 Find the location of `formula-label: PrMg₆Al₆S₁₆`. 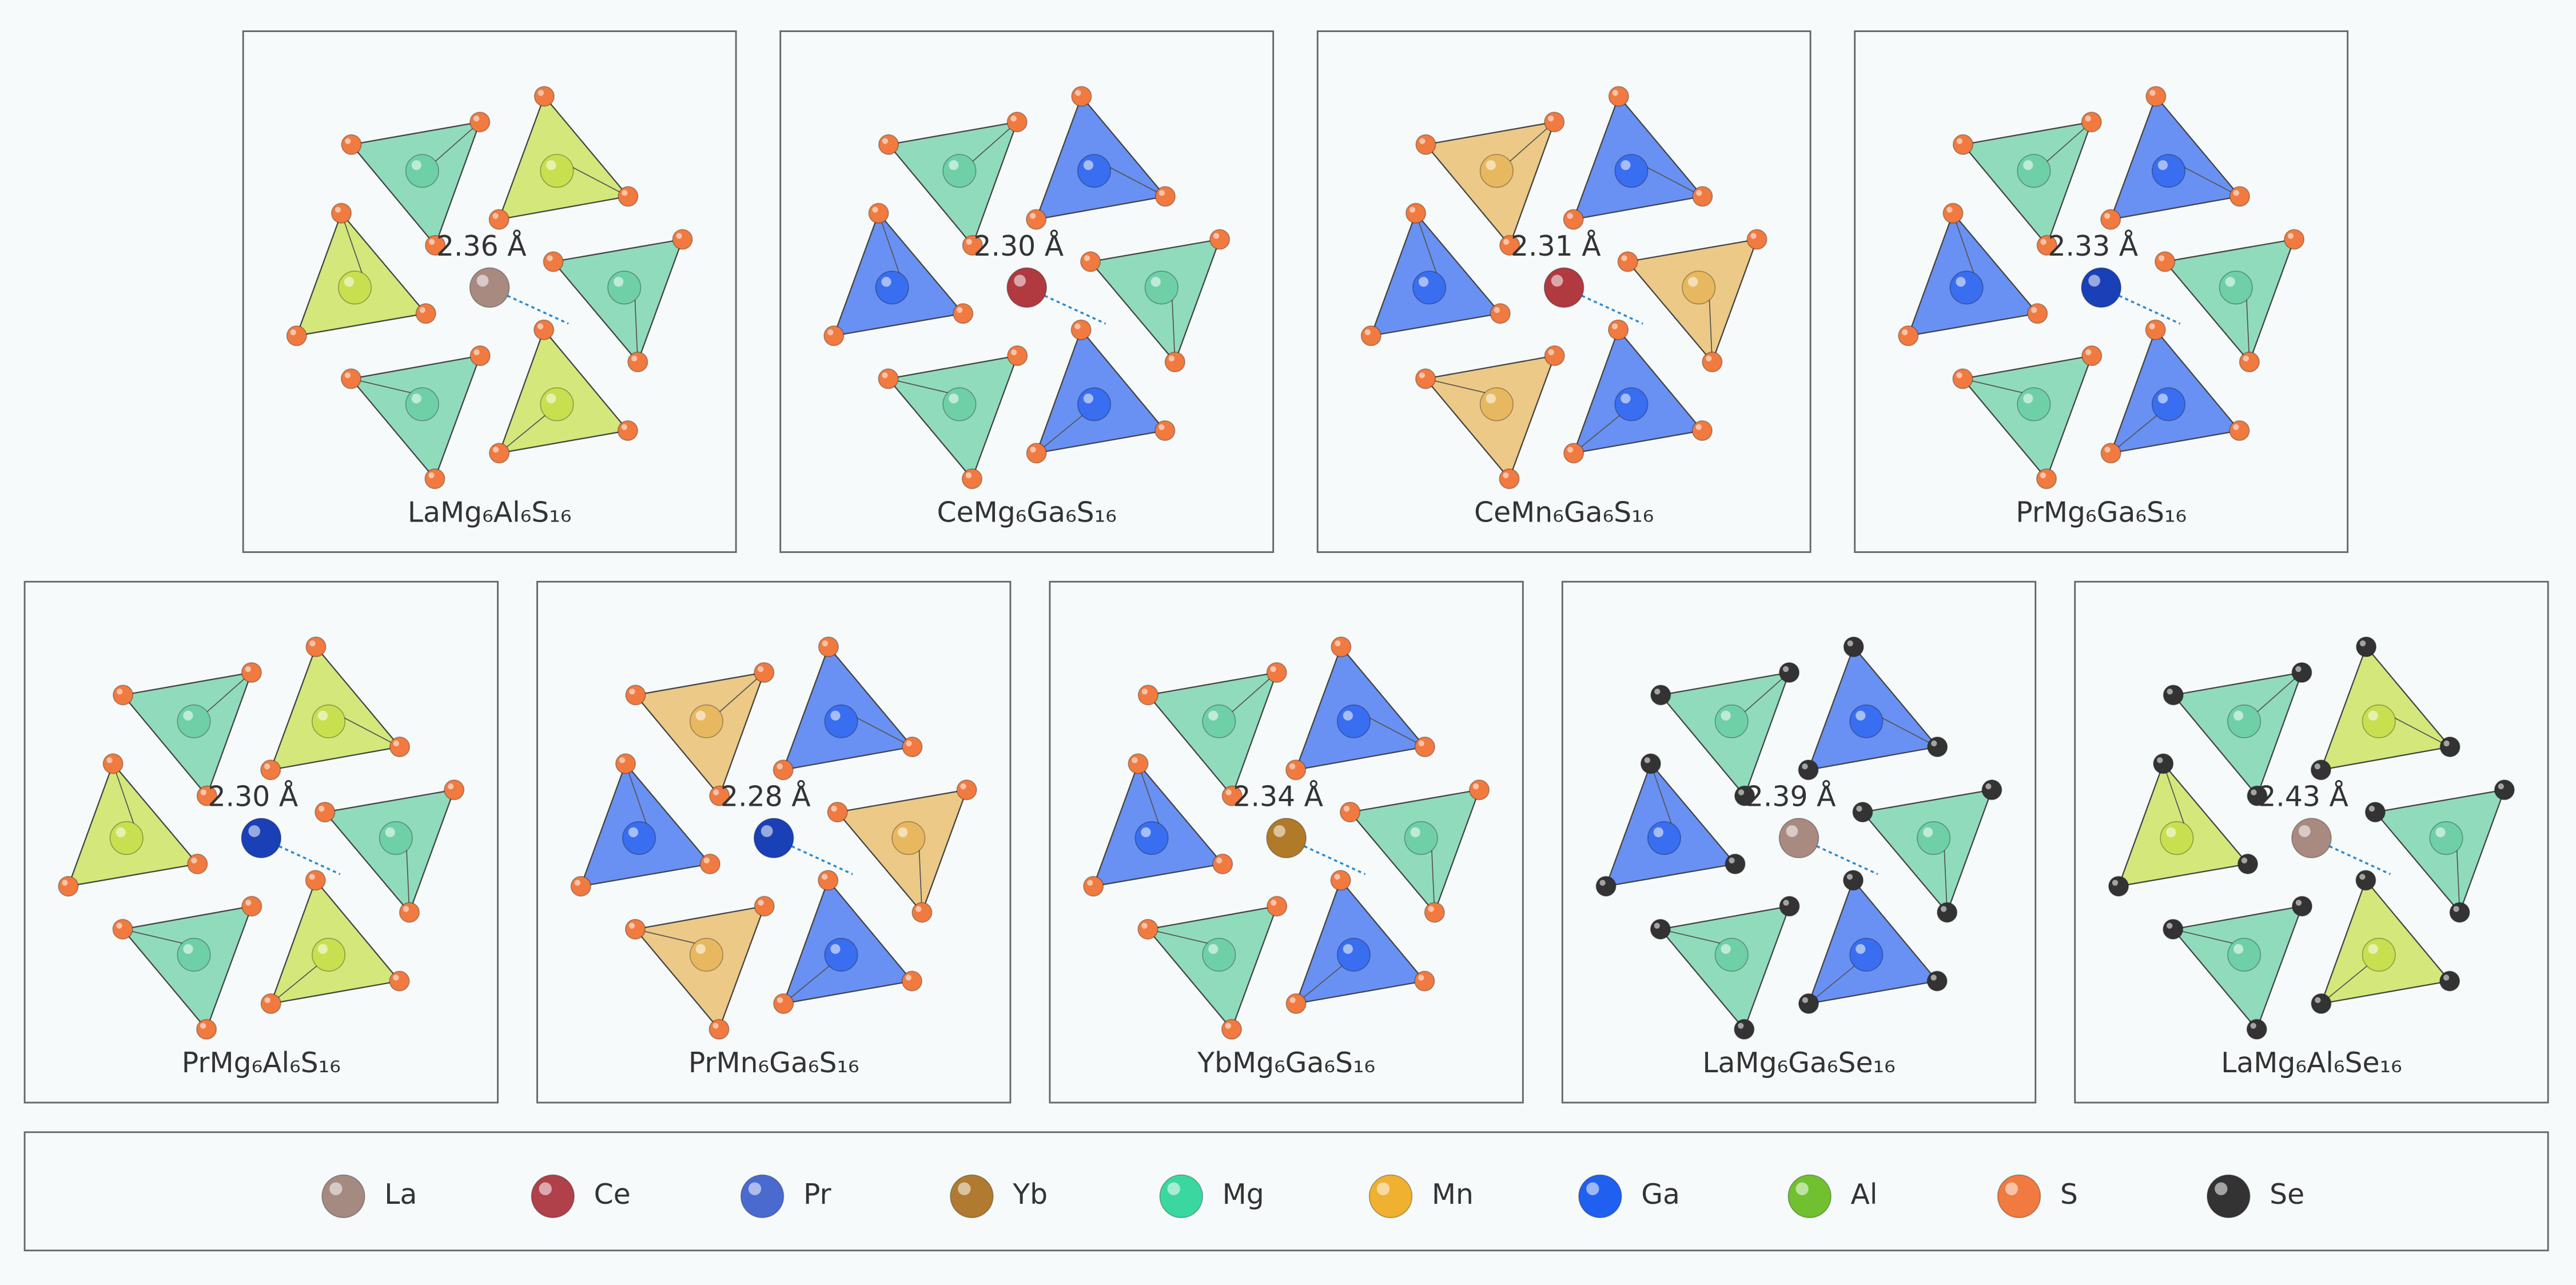

formula-label: PrMg₆Al₆S₁₆ is located at coordinates (261, 1063).